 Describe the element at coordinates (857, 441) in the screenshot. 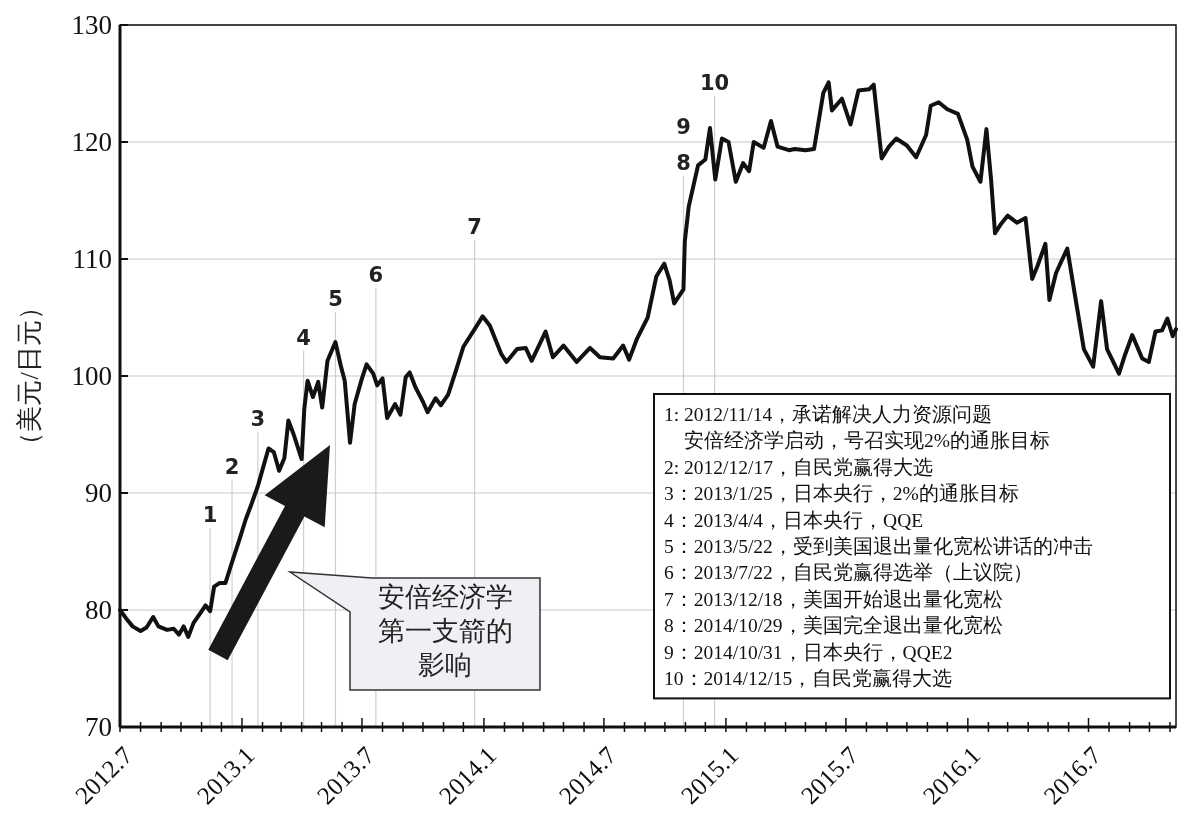

I see `annotation: 安倍经济学启动，号召实现2%的通胀目标` at that location.